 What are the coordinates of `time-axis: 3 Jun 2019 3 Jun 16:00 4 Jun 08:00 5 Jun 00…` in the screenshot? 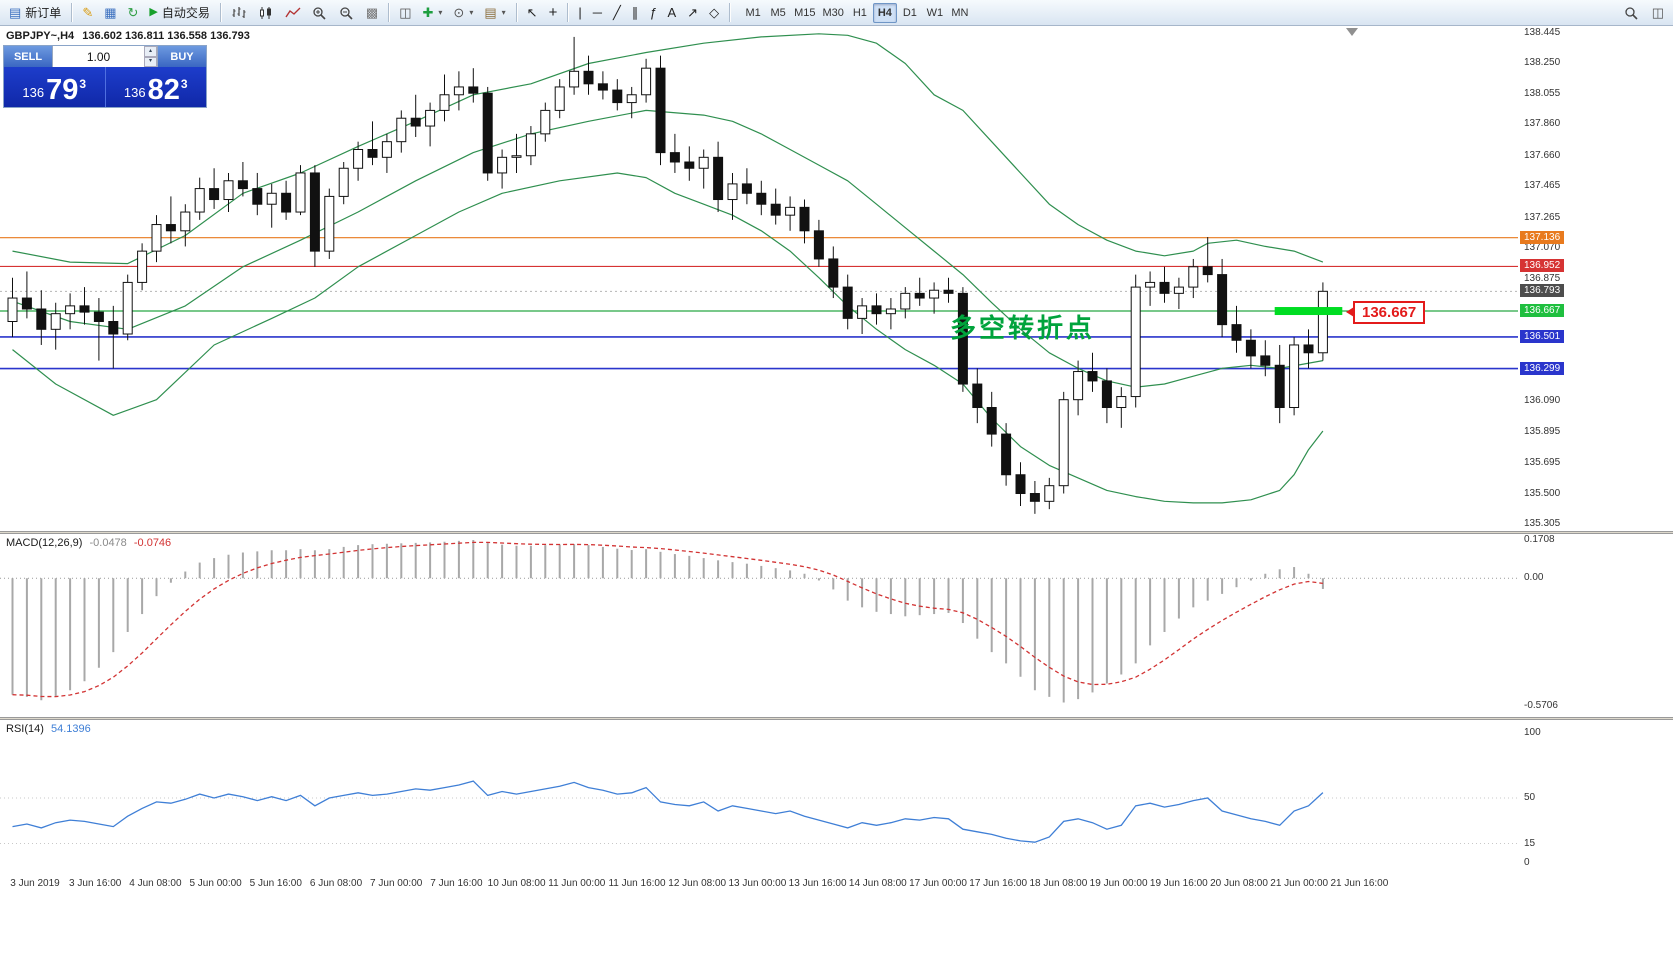 It's located at (836, 885).